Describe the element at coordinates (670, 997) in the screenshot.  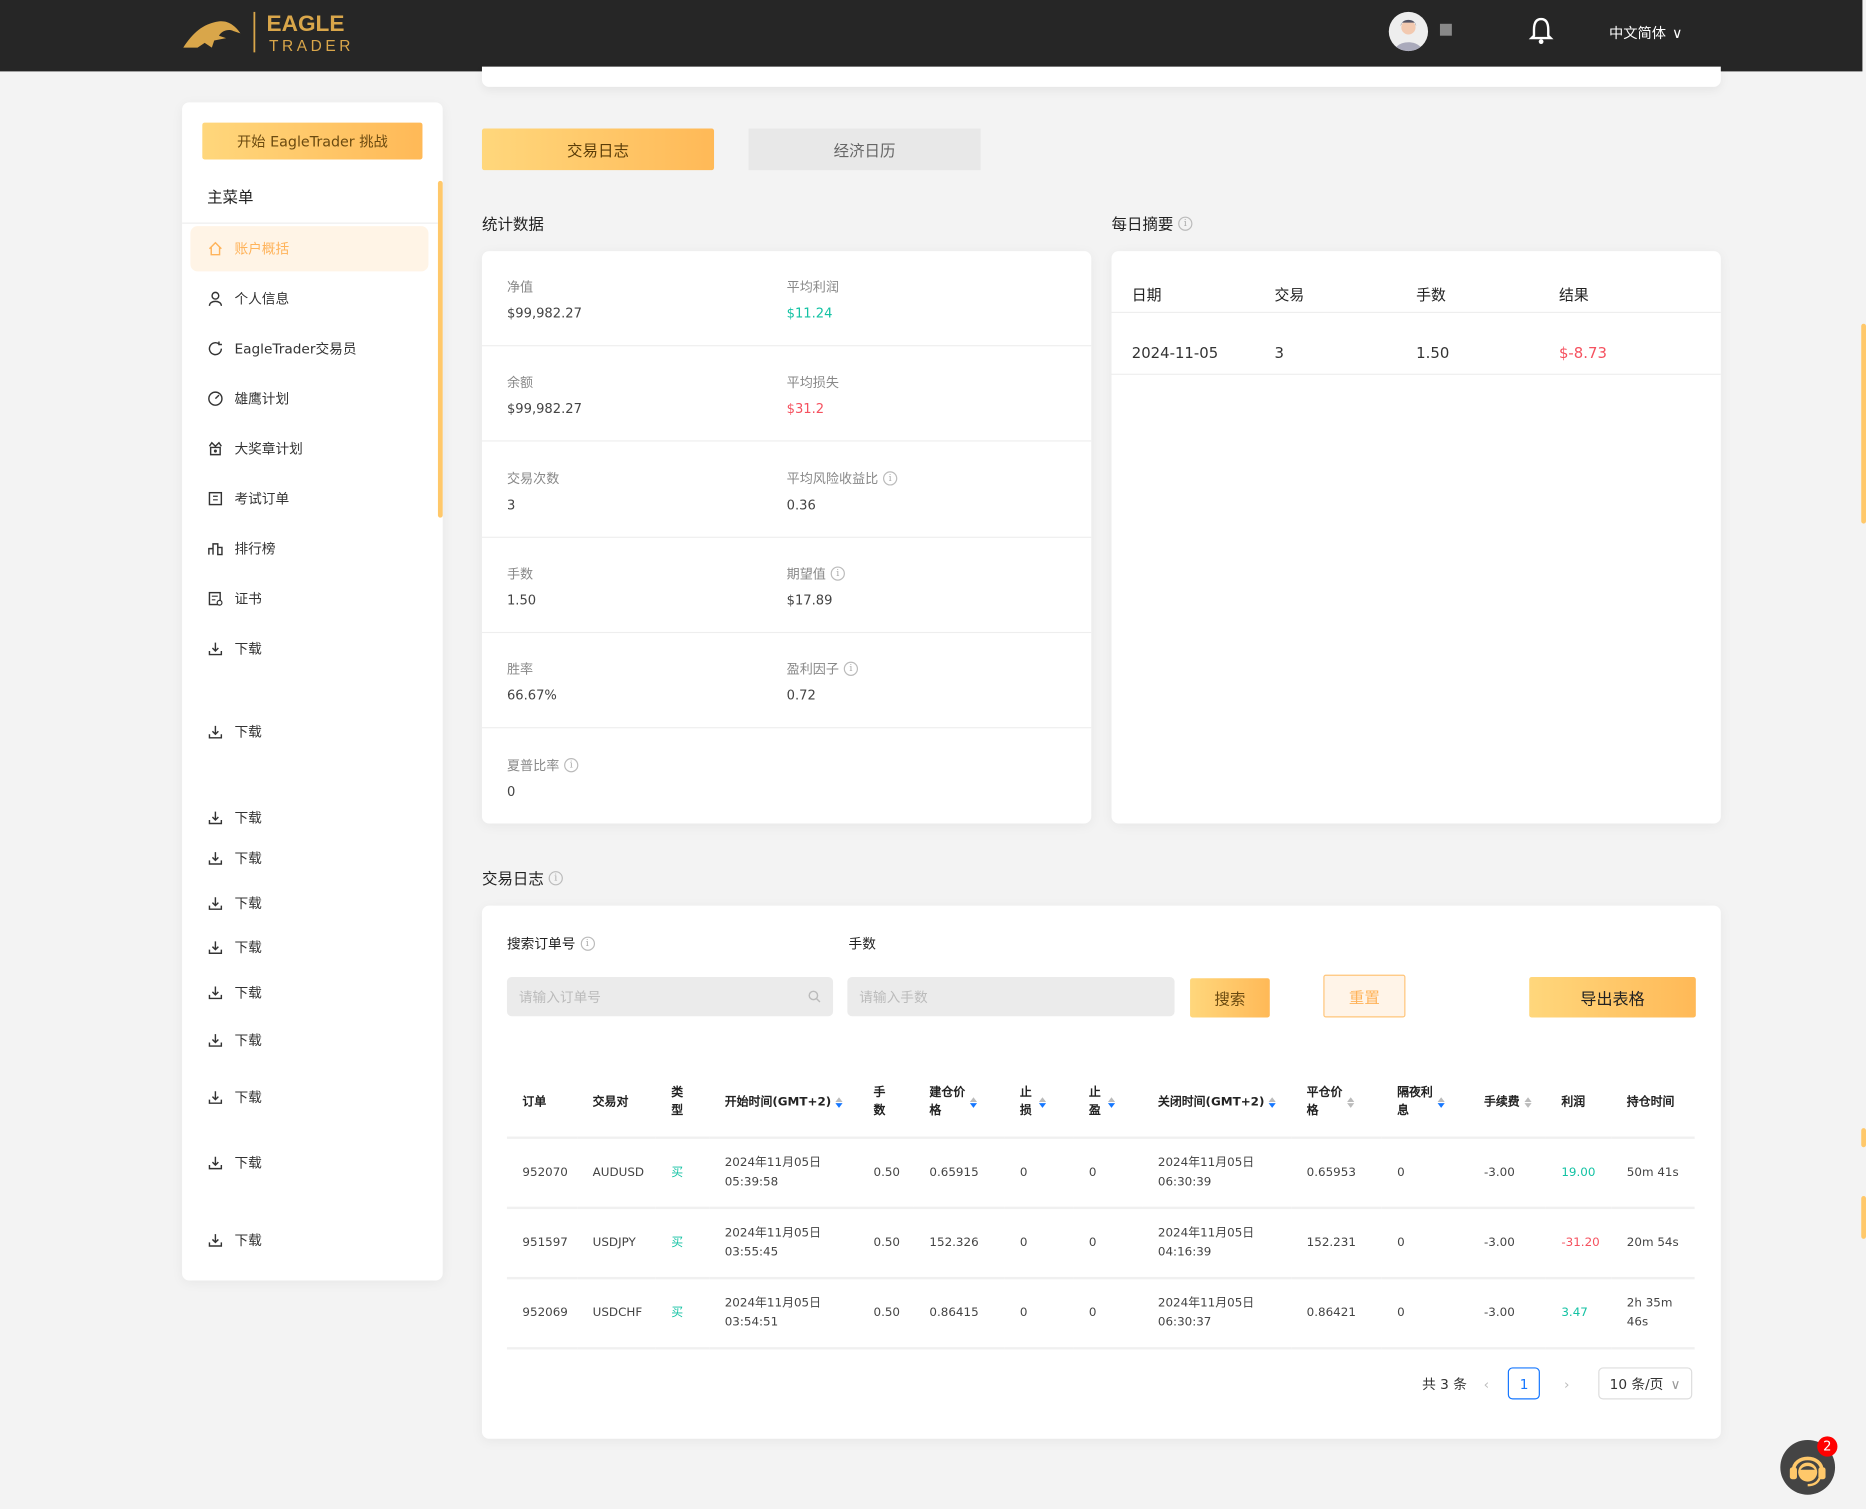
I see `order-search-input: 请输入订单号` at that location.